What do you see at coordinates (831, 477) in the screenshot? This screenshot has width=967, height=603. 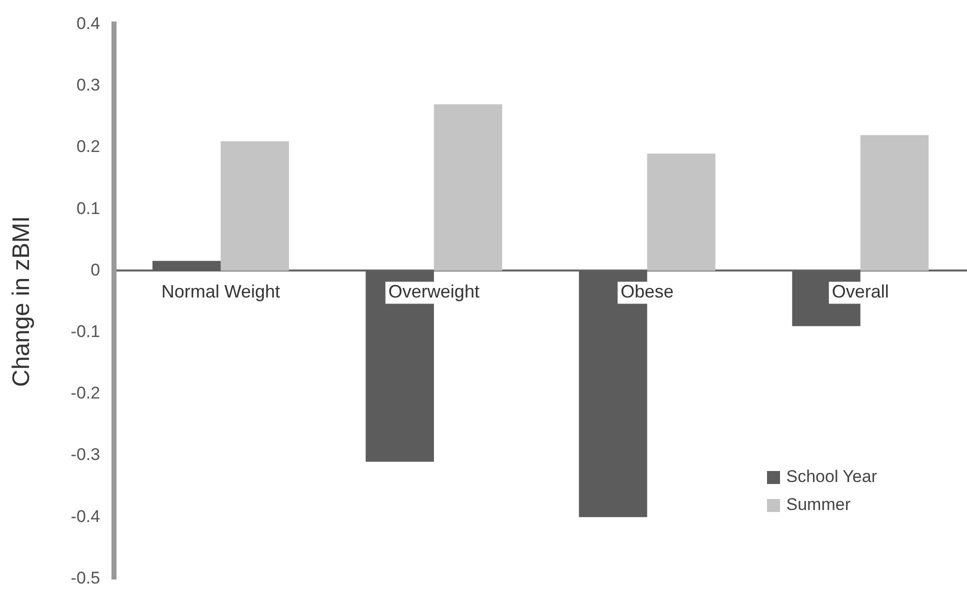 I see `legend-label: School Year` at bounding box center [831, 477].